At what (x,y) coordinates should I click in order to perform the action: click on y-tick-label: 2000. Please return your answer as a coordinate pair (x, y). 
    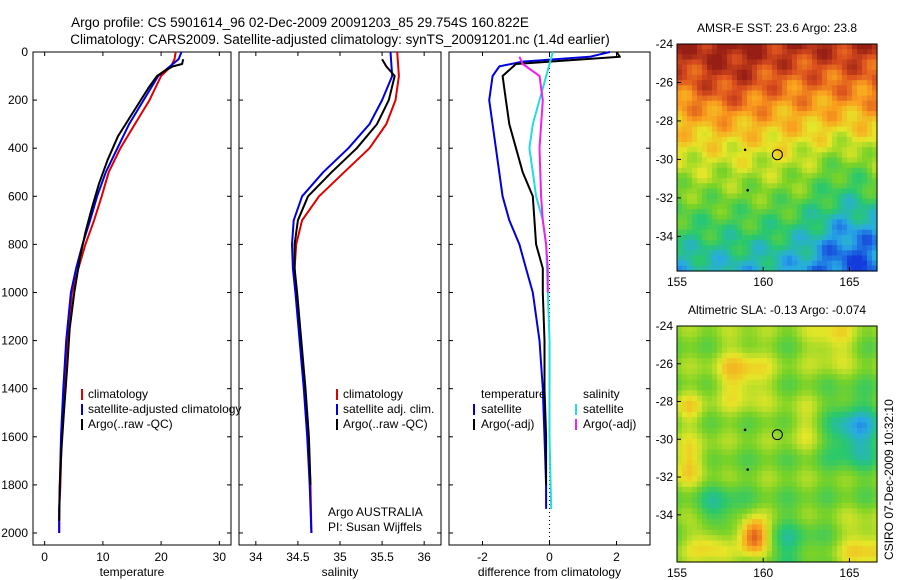
    Looking at the image, I should click on (14, 533).